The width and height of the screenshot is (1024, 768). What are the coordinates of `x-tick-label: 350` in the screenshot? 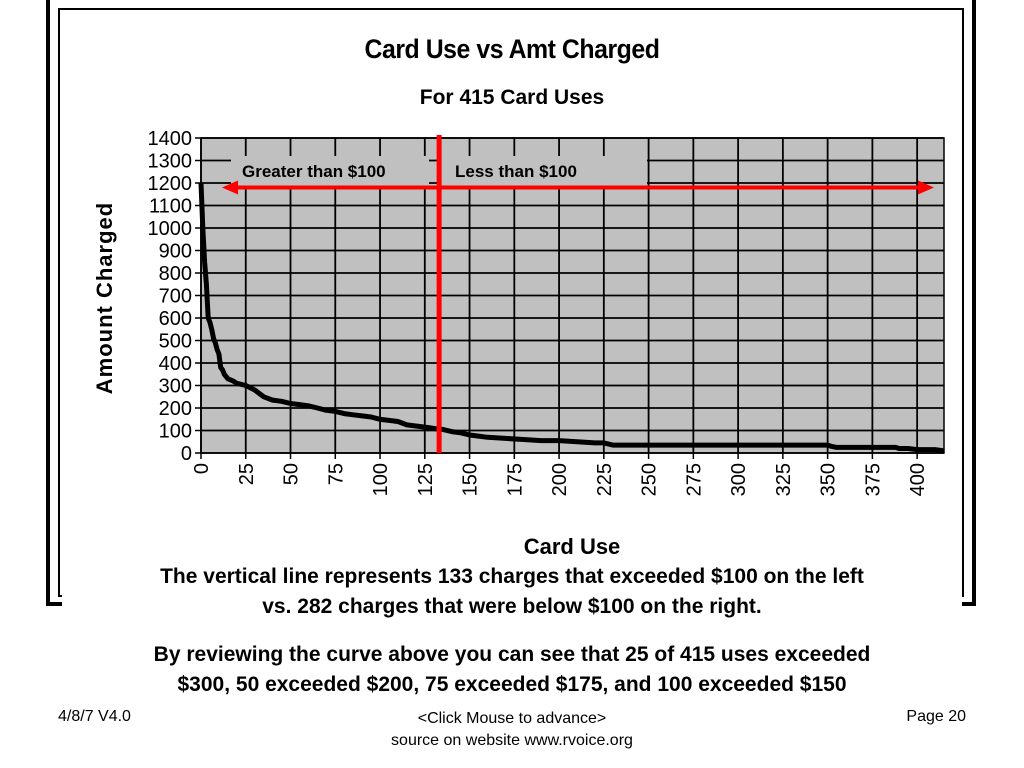 It's located at (829, 479).